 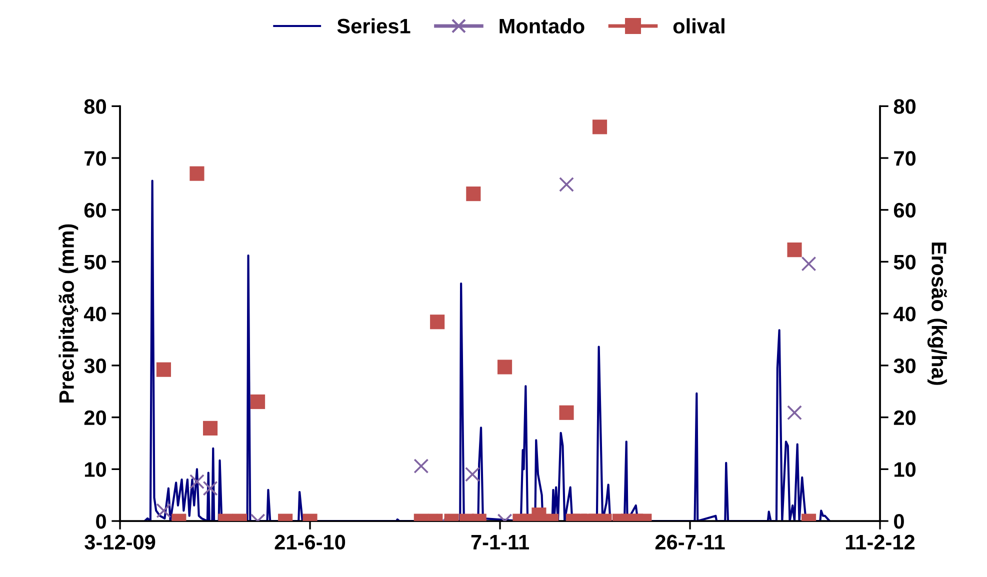 I want to click on y-axis-title: Precipitação (mm), so click(x=68, y=313).